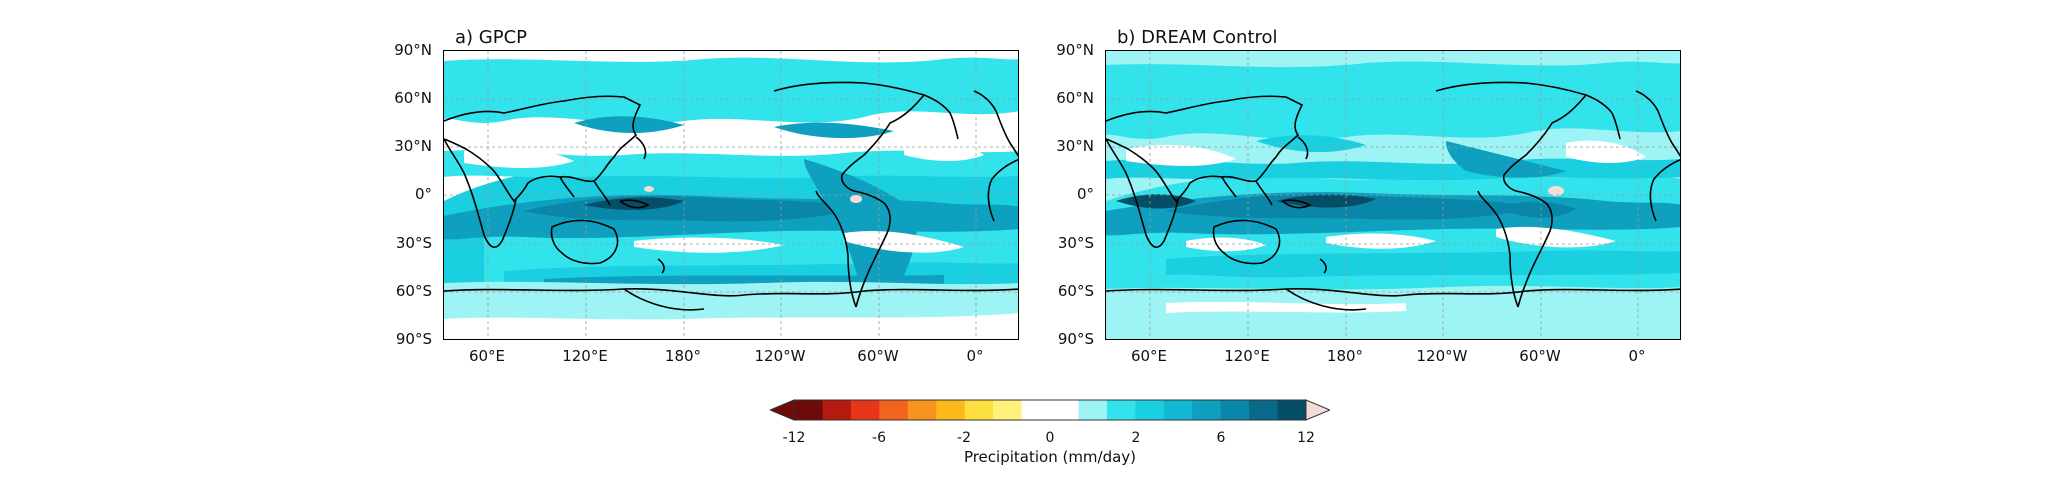 The image size is (2064, 480). I want to click on colorbar-tick: -2, so click(964, 438).